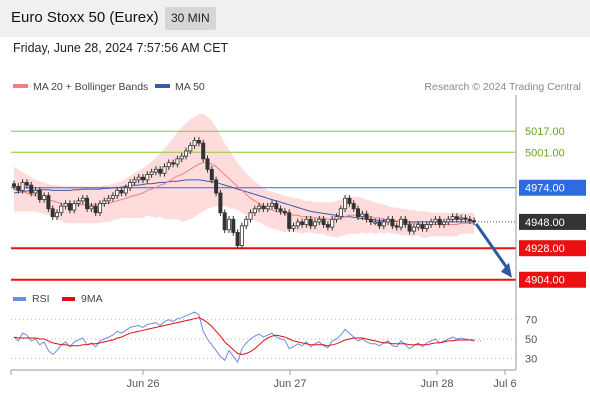  I want to click on rsi-ma-legend-swatch, so click(68, 299).